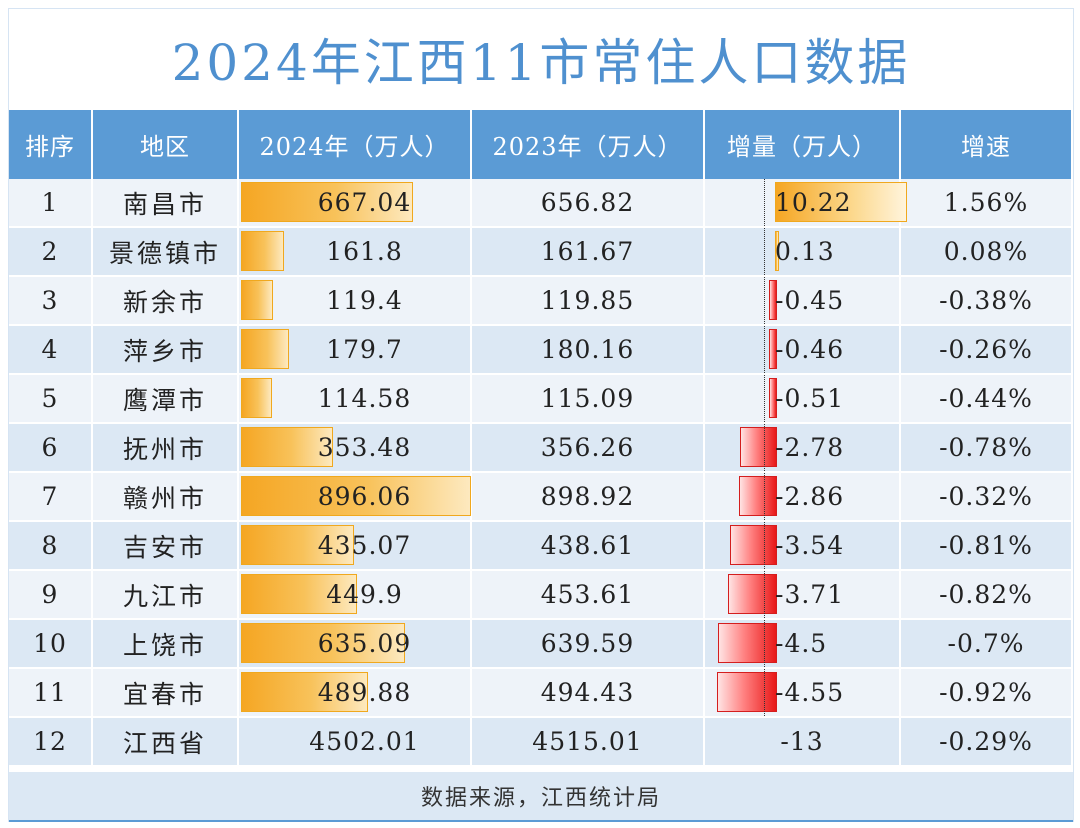 The image size is (1080, 828). I want to click on growth-rate-cell: -0.26%, so click(987, 350).